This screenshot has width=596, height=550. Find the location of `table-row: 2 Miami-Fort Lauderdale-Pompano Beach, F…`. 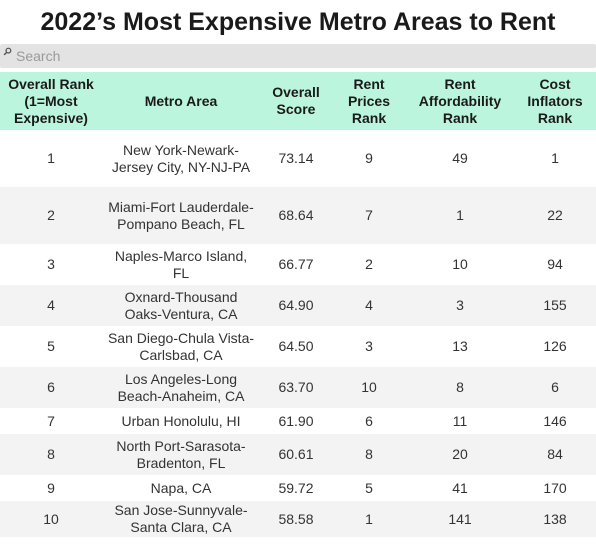

table-row: 2 Miami-Fort Lauderdale-Pompano Beach, F… is located at coordinates (298, 215).